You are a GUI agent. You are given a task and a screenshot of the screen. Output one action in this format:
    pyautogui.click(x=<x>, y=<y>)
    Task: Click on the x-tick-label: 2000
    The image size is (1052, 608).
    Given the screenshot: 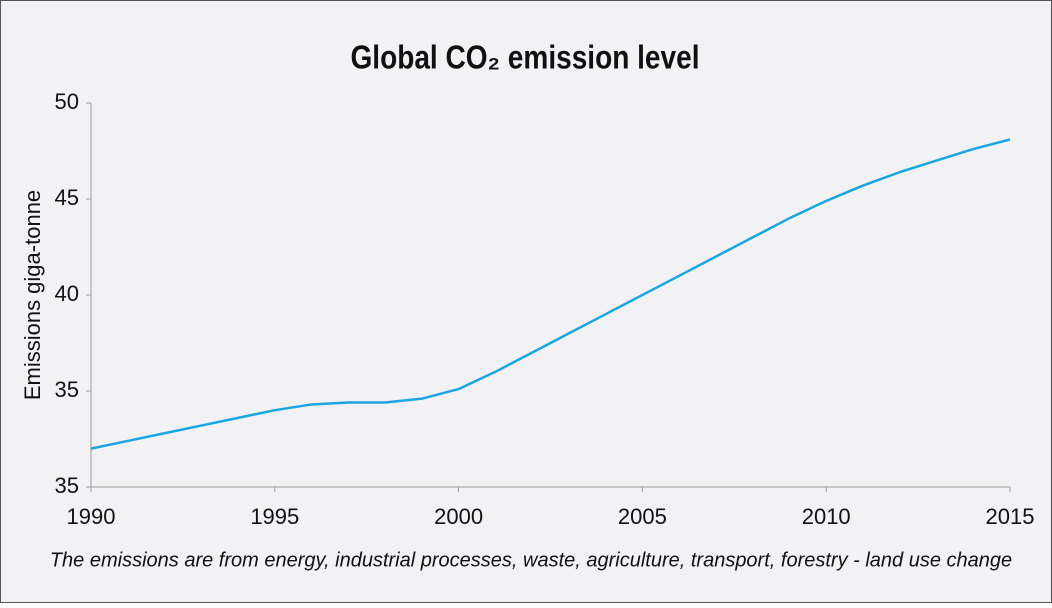 What is the action you would take?
    pyautogui.click(x=458, y=516)
    